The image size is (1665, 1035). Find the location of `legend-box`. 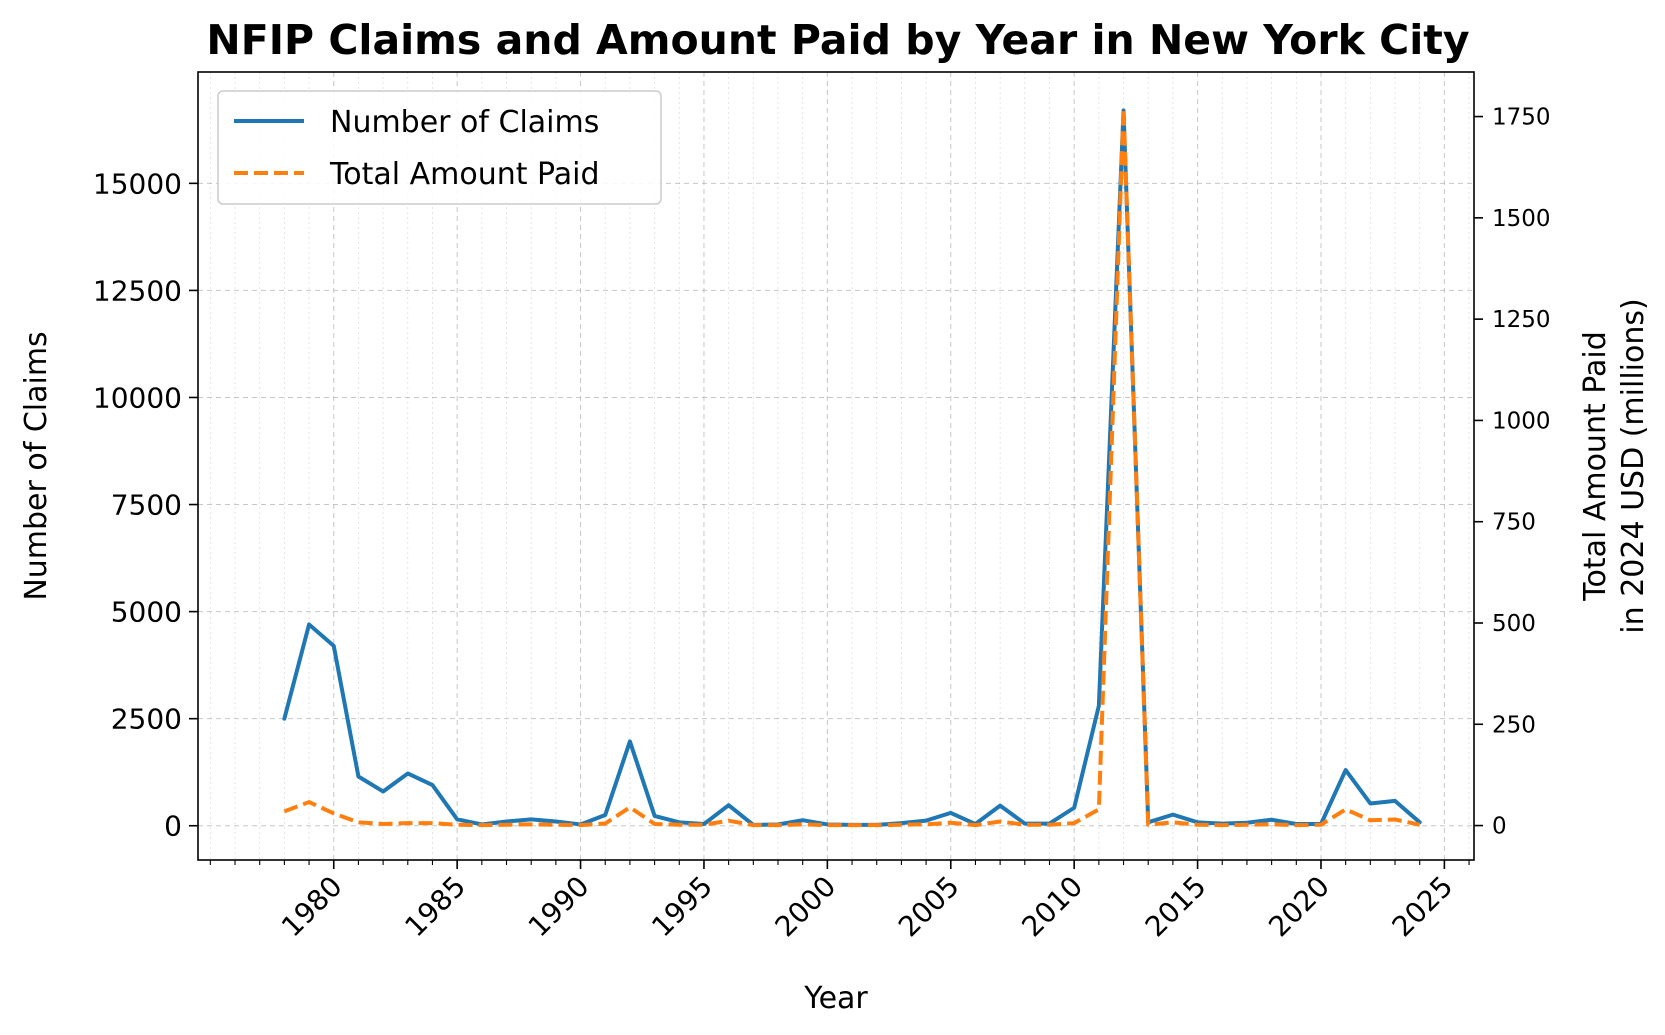

legend-box is located at coordinates (439, 147).